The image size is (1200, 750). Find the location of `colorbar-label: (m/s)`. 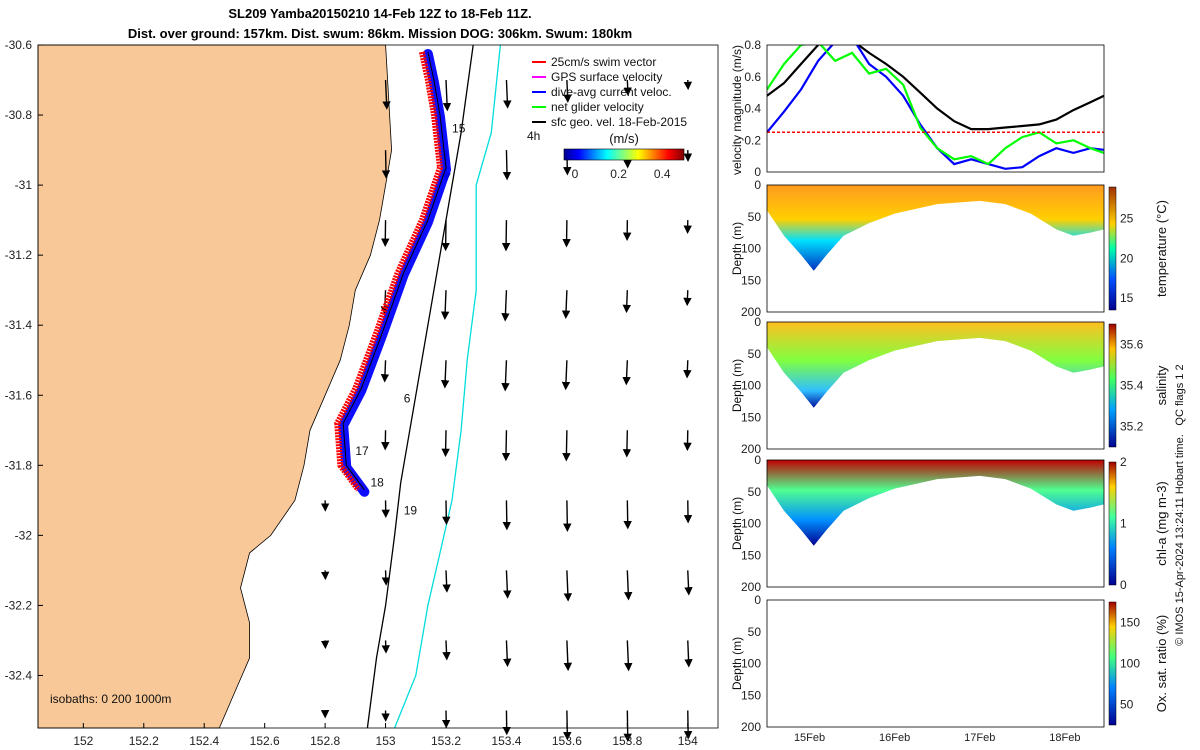

colorbar-label: (m/s) is located at coordinates (624, 138).